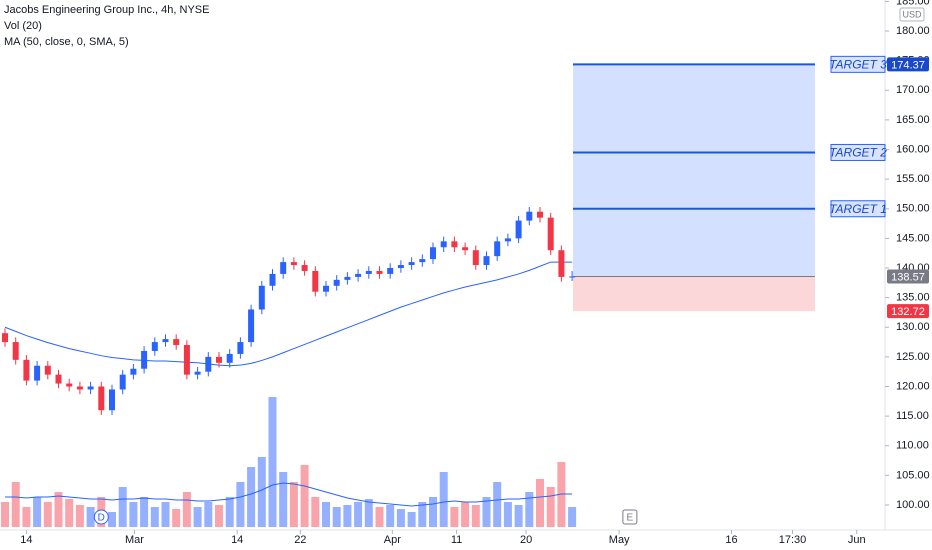 This screenshot has height=550, width=932. I want to click on indicator-label: MA (50, close, 0, SMA, 5), so click(66, 42).